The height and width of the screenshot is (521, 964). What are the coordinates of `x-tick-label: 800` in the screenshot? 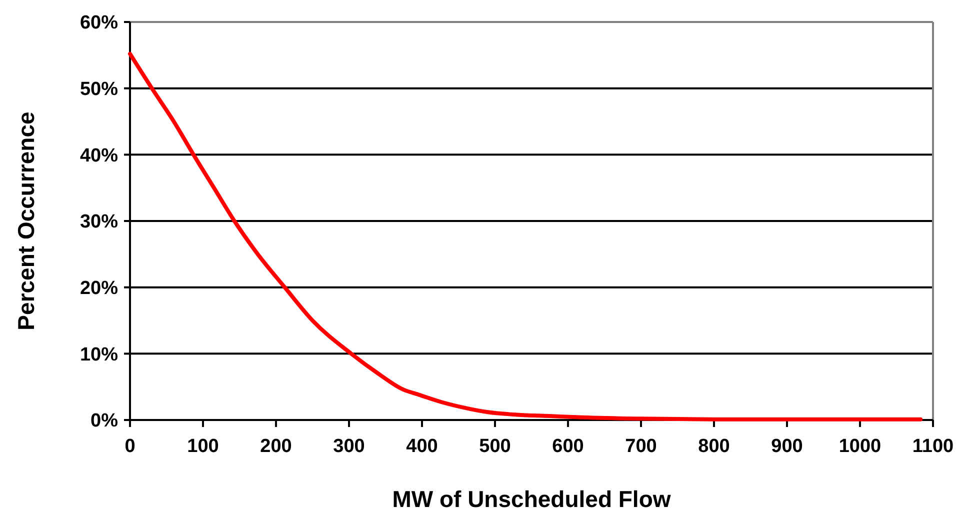 It's located at (714, 446).